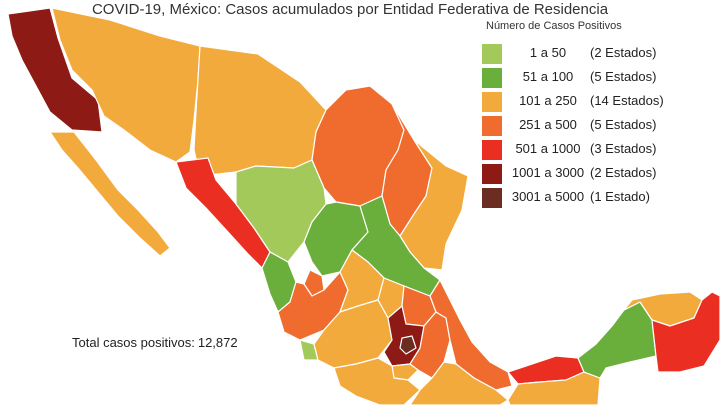  What do you see at coordinates (685, 332) in the screenshot?
I see `state-quintana-roo` at bounding box center [685, 332].